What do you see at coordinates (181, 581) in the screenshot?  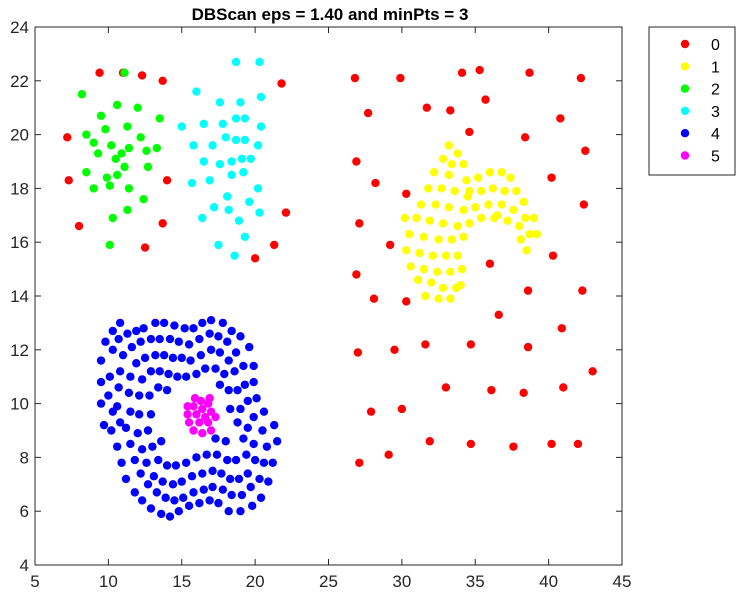 I see `x-tick-label: 15` at bounding box center [181, 581].